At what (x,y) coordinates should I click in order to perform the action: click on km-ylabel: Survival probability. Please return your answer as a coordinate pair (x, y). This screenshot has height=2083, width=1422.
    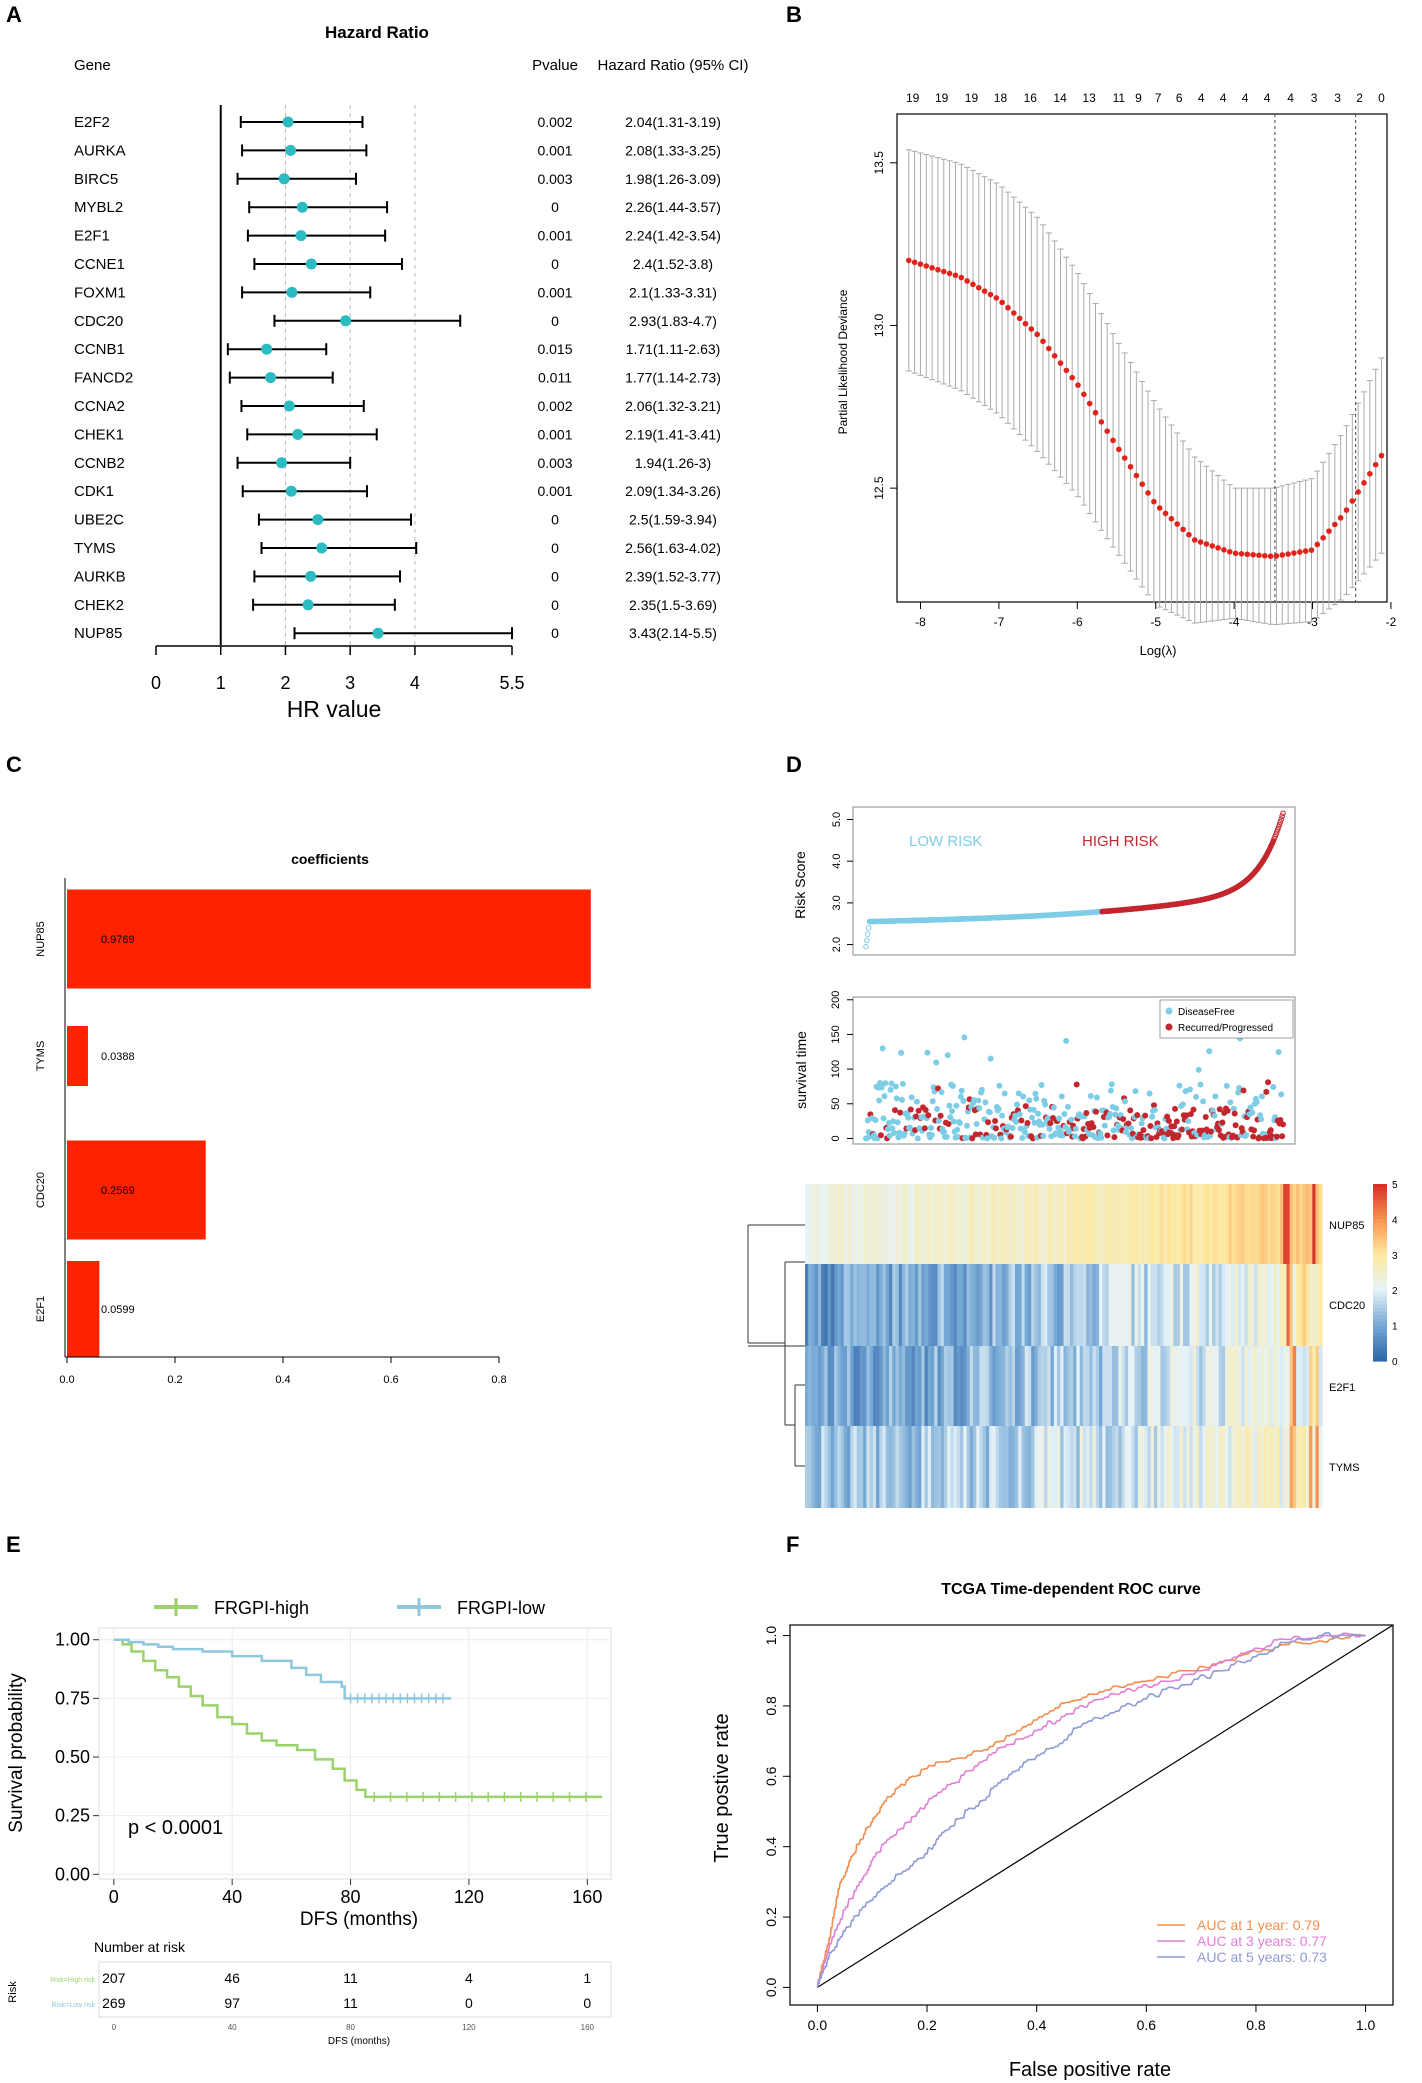
    Looking at the image, I should click on (16, 1753).